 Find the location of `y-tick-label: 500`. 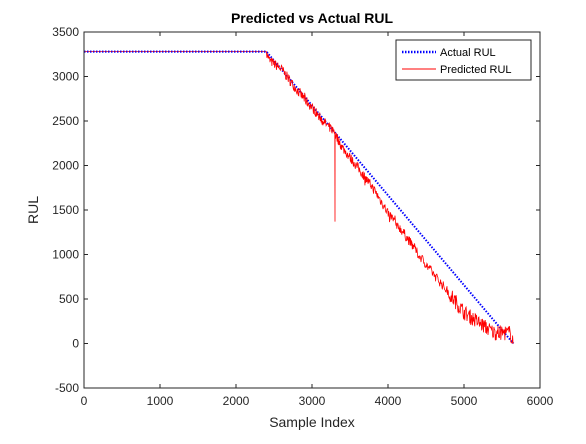

y-tick-label: 500 is located at coordinates (69, 299).